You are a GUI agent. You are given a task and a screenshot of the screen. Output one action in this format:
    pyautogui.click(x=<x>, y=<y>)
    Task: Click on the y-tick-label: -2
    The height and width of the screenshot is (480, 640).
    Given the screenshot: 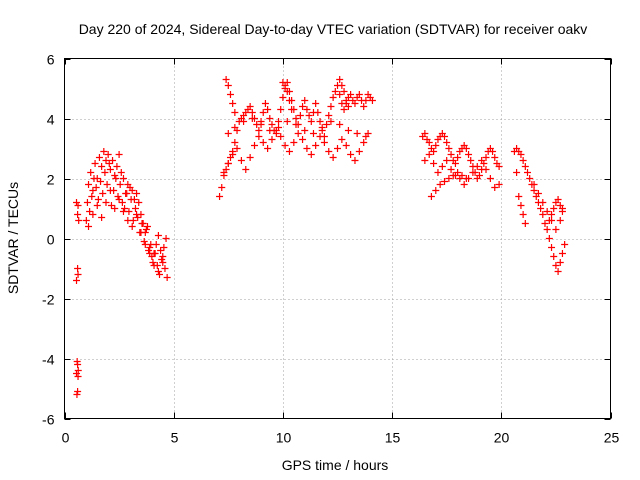 What is the action you would take?
    pyautogui.click(x=48, y=300)
    